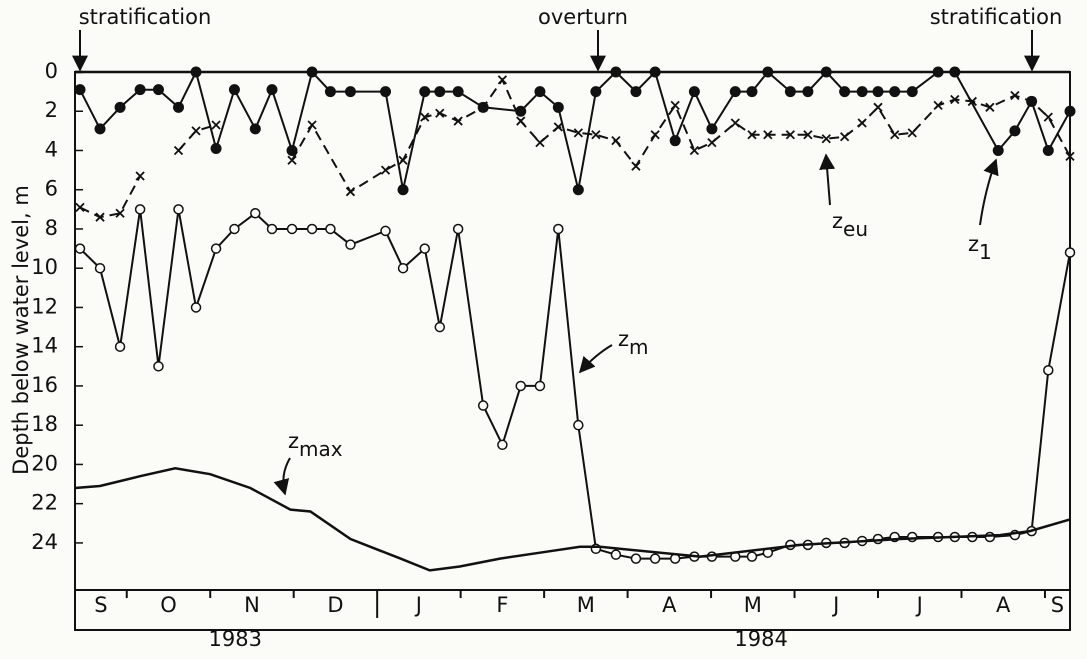 The height and width of the screenshot is (659, 1087). What do you see at coordinates (985, 252) in the screenshot?
I see `series-subscript: 1` at bounding box center [985, 252].